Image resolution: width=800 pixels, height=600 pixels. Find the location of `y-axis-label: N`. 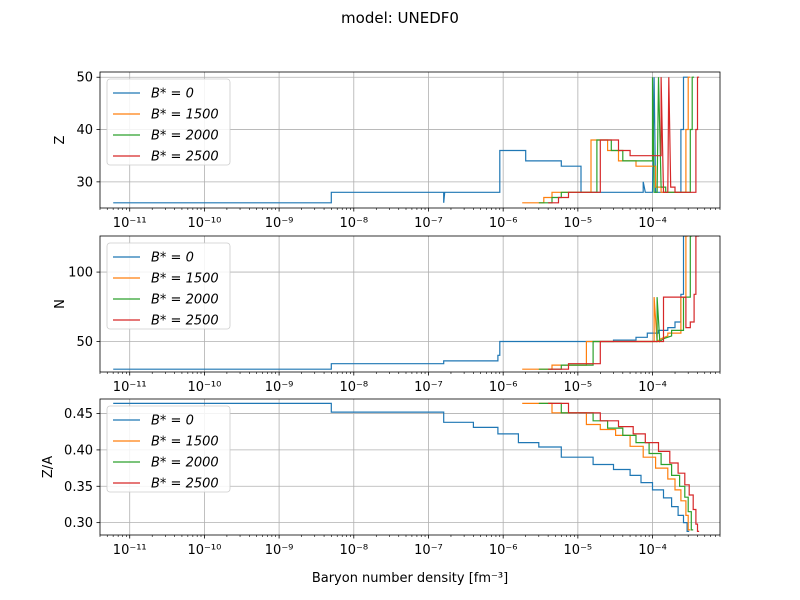

y-axis-label: N is located at coordinates (60, 304).